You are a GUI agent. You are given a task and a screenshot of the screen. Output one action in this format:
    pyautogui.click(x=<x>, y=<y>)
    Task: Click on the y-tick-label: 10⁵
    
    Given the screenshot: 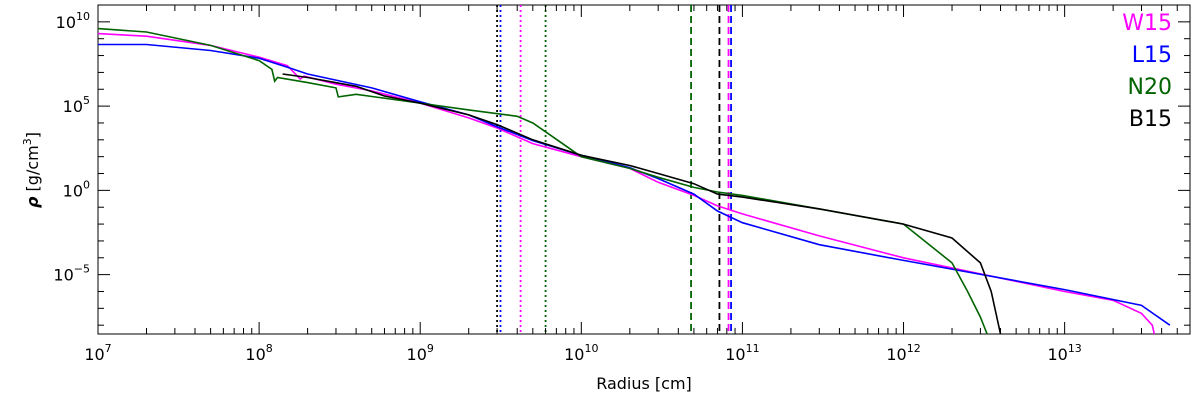 What is the action you would take?
    pyautogui.click(x=76, y=105)
    